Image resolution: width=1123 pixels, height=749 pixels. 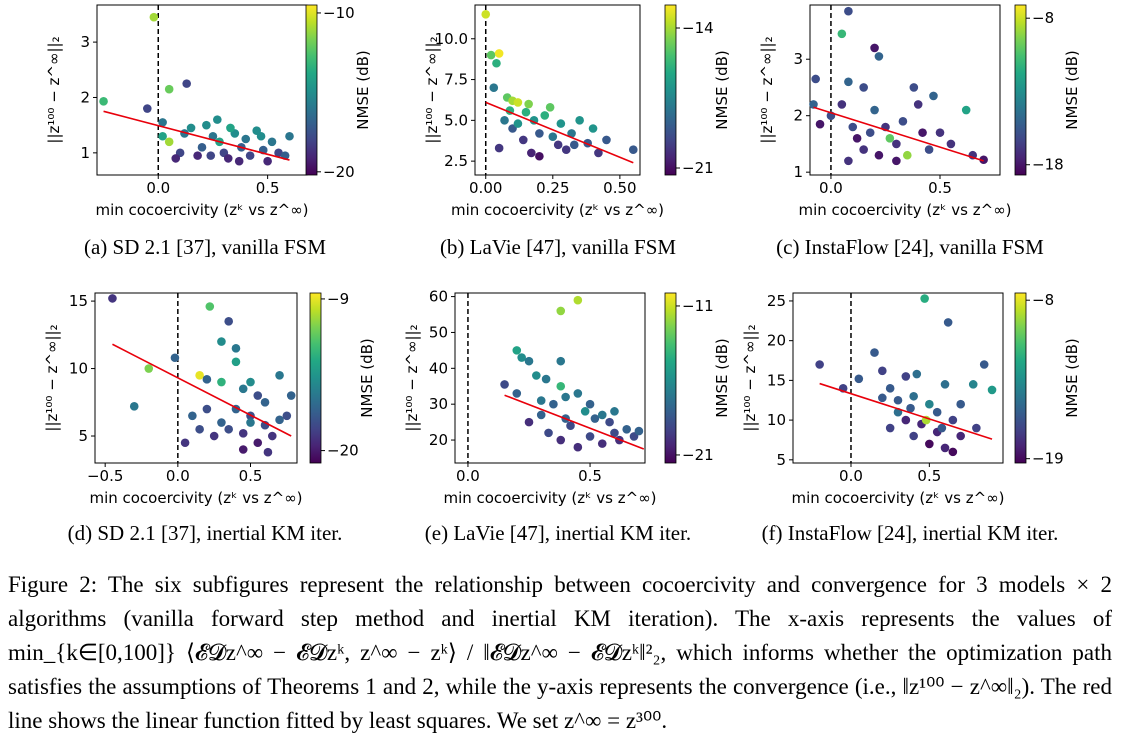 I want to click on y-tick-label: 5.0, so click(x=456, y=120).